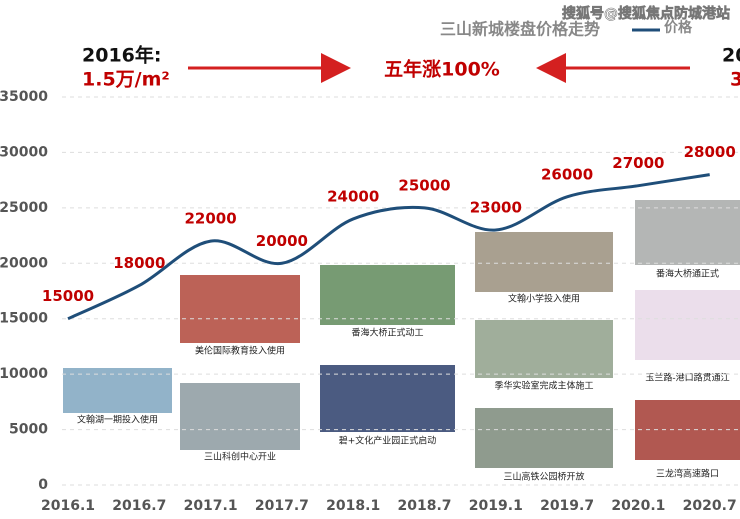  What do you see at coordinates (387, 333) in the screenshot?
I see `photo-caption: 番海大桥正式动工` at bounding box center [387, 333].